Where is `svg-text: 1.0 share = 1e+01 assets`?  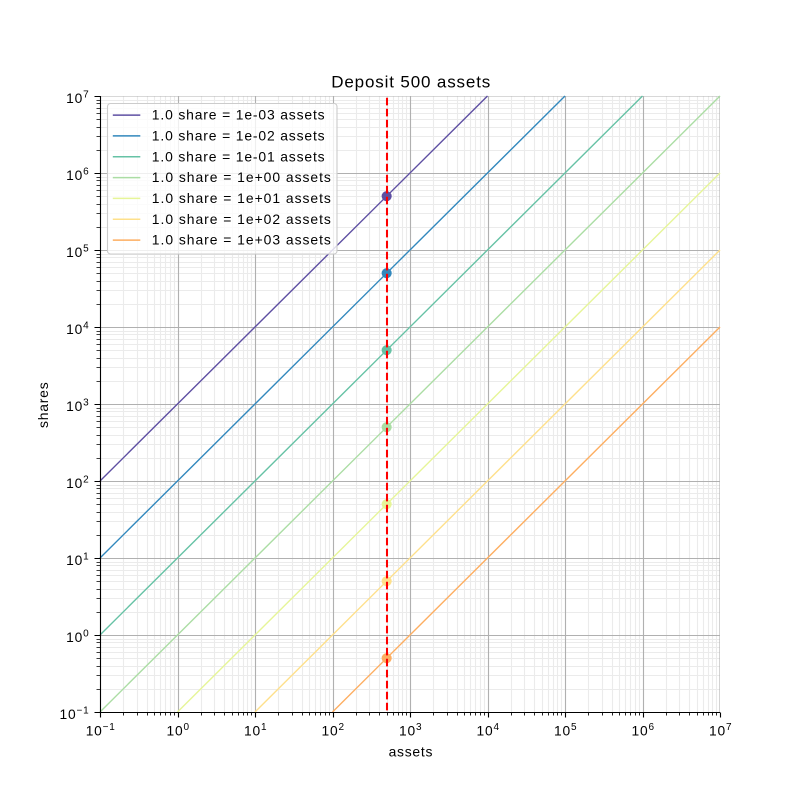 svg-text: 1.0 share = 1e+01 assets is located at coordinates (242, 198).